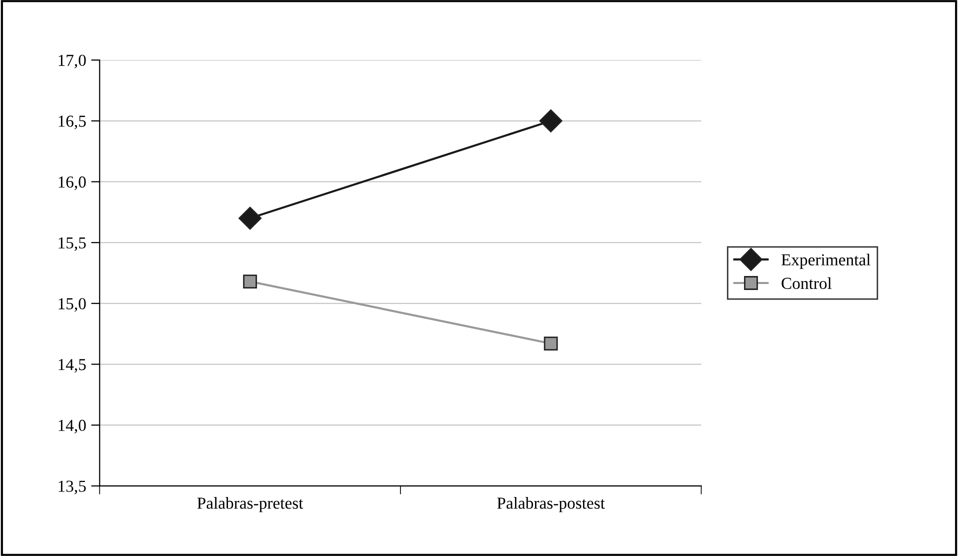 This screenshot has height=556, width=958. Describe the element at coordinates (72, 61) in the screenshot. I see `y-tick-label: 17,0` at that location.